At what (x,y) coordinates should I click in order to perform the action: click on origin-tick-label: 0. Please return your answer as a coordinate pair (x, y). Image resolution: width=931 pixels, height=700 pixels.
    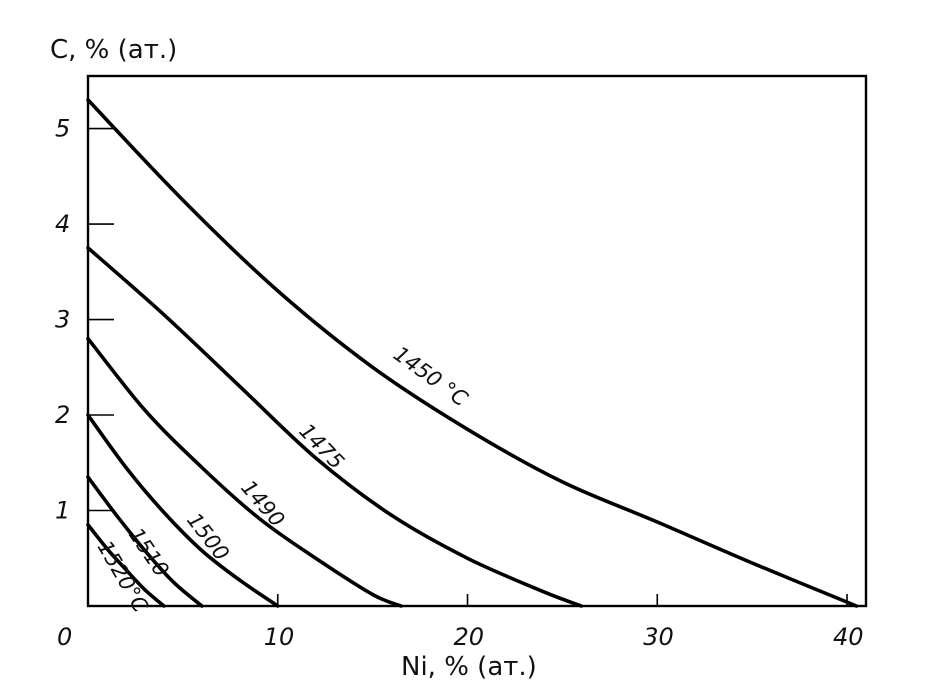
    Looking at the image, I should click on (64, 637).